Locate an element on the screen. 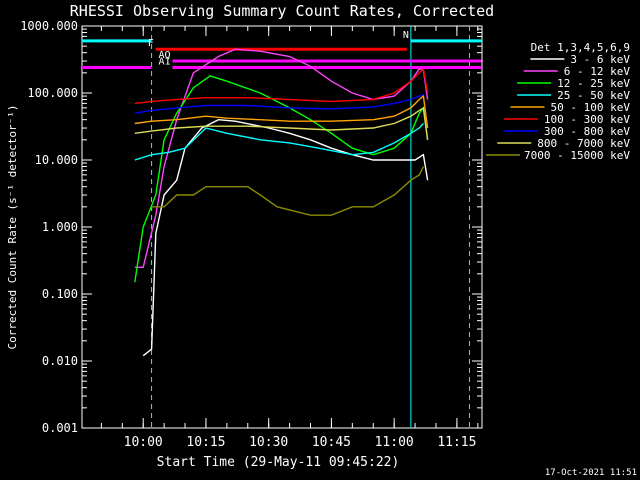 This screenshot has width=640, height=480. x-tick-label: 10:45 is located at coordinates (331, 442).